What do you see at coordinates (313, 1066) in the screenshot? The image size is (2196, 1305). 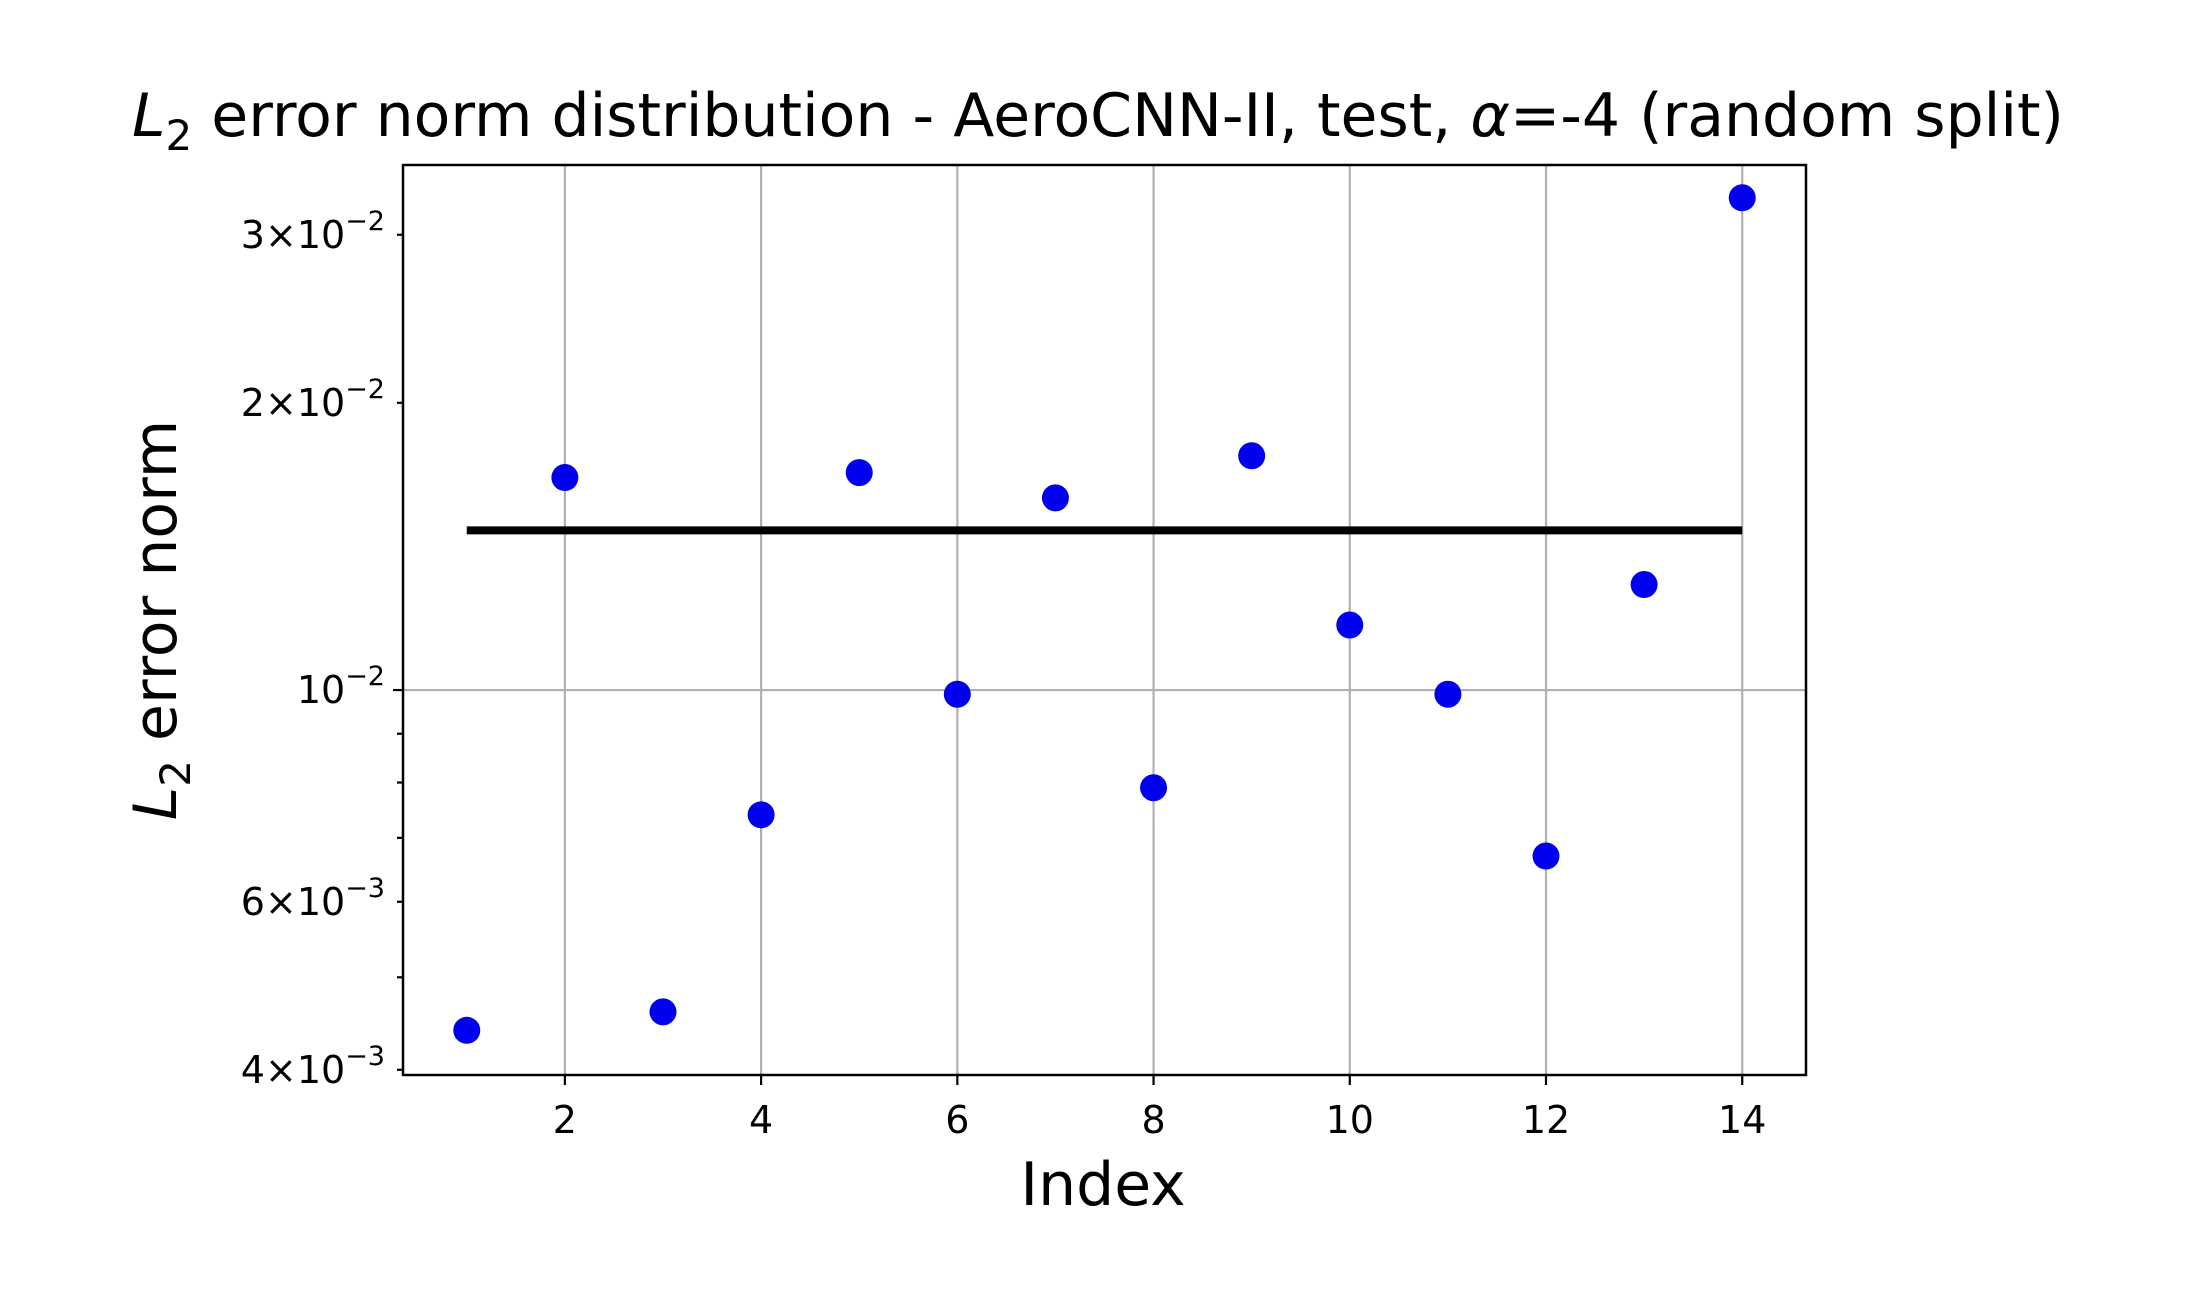 I see `y-tick-label: 4×10⁻³` at bounding box center [313, 1066].